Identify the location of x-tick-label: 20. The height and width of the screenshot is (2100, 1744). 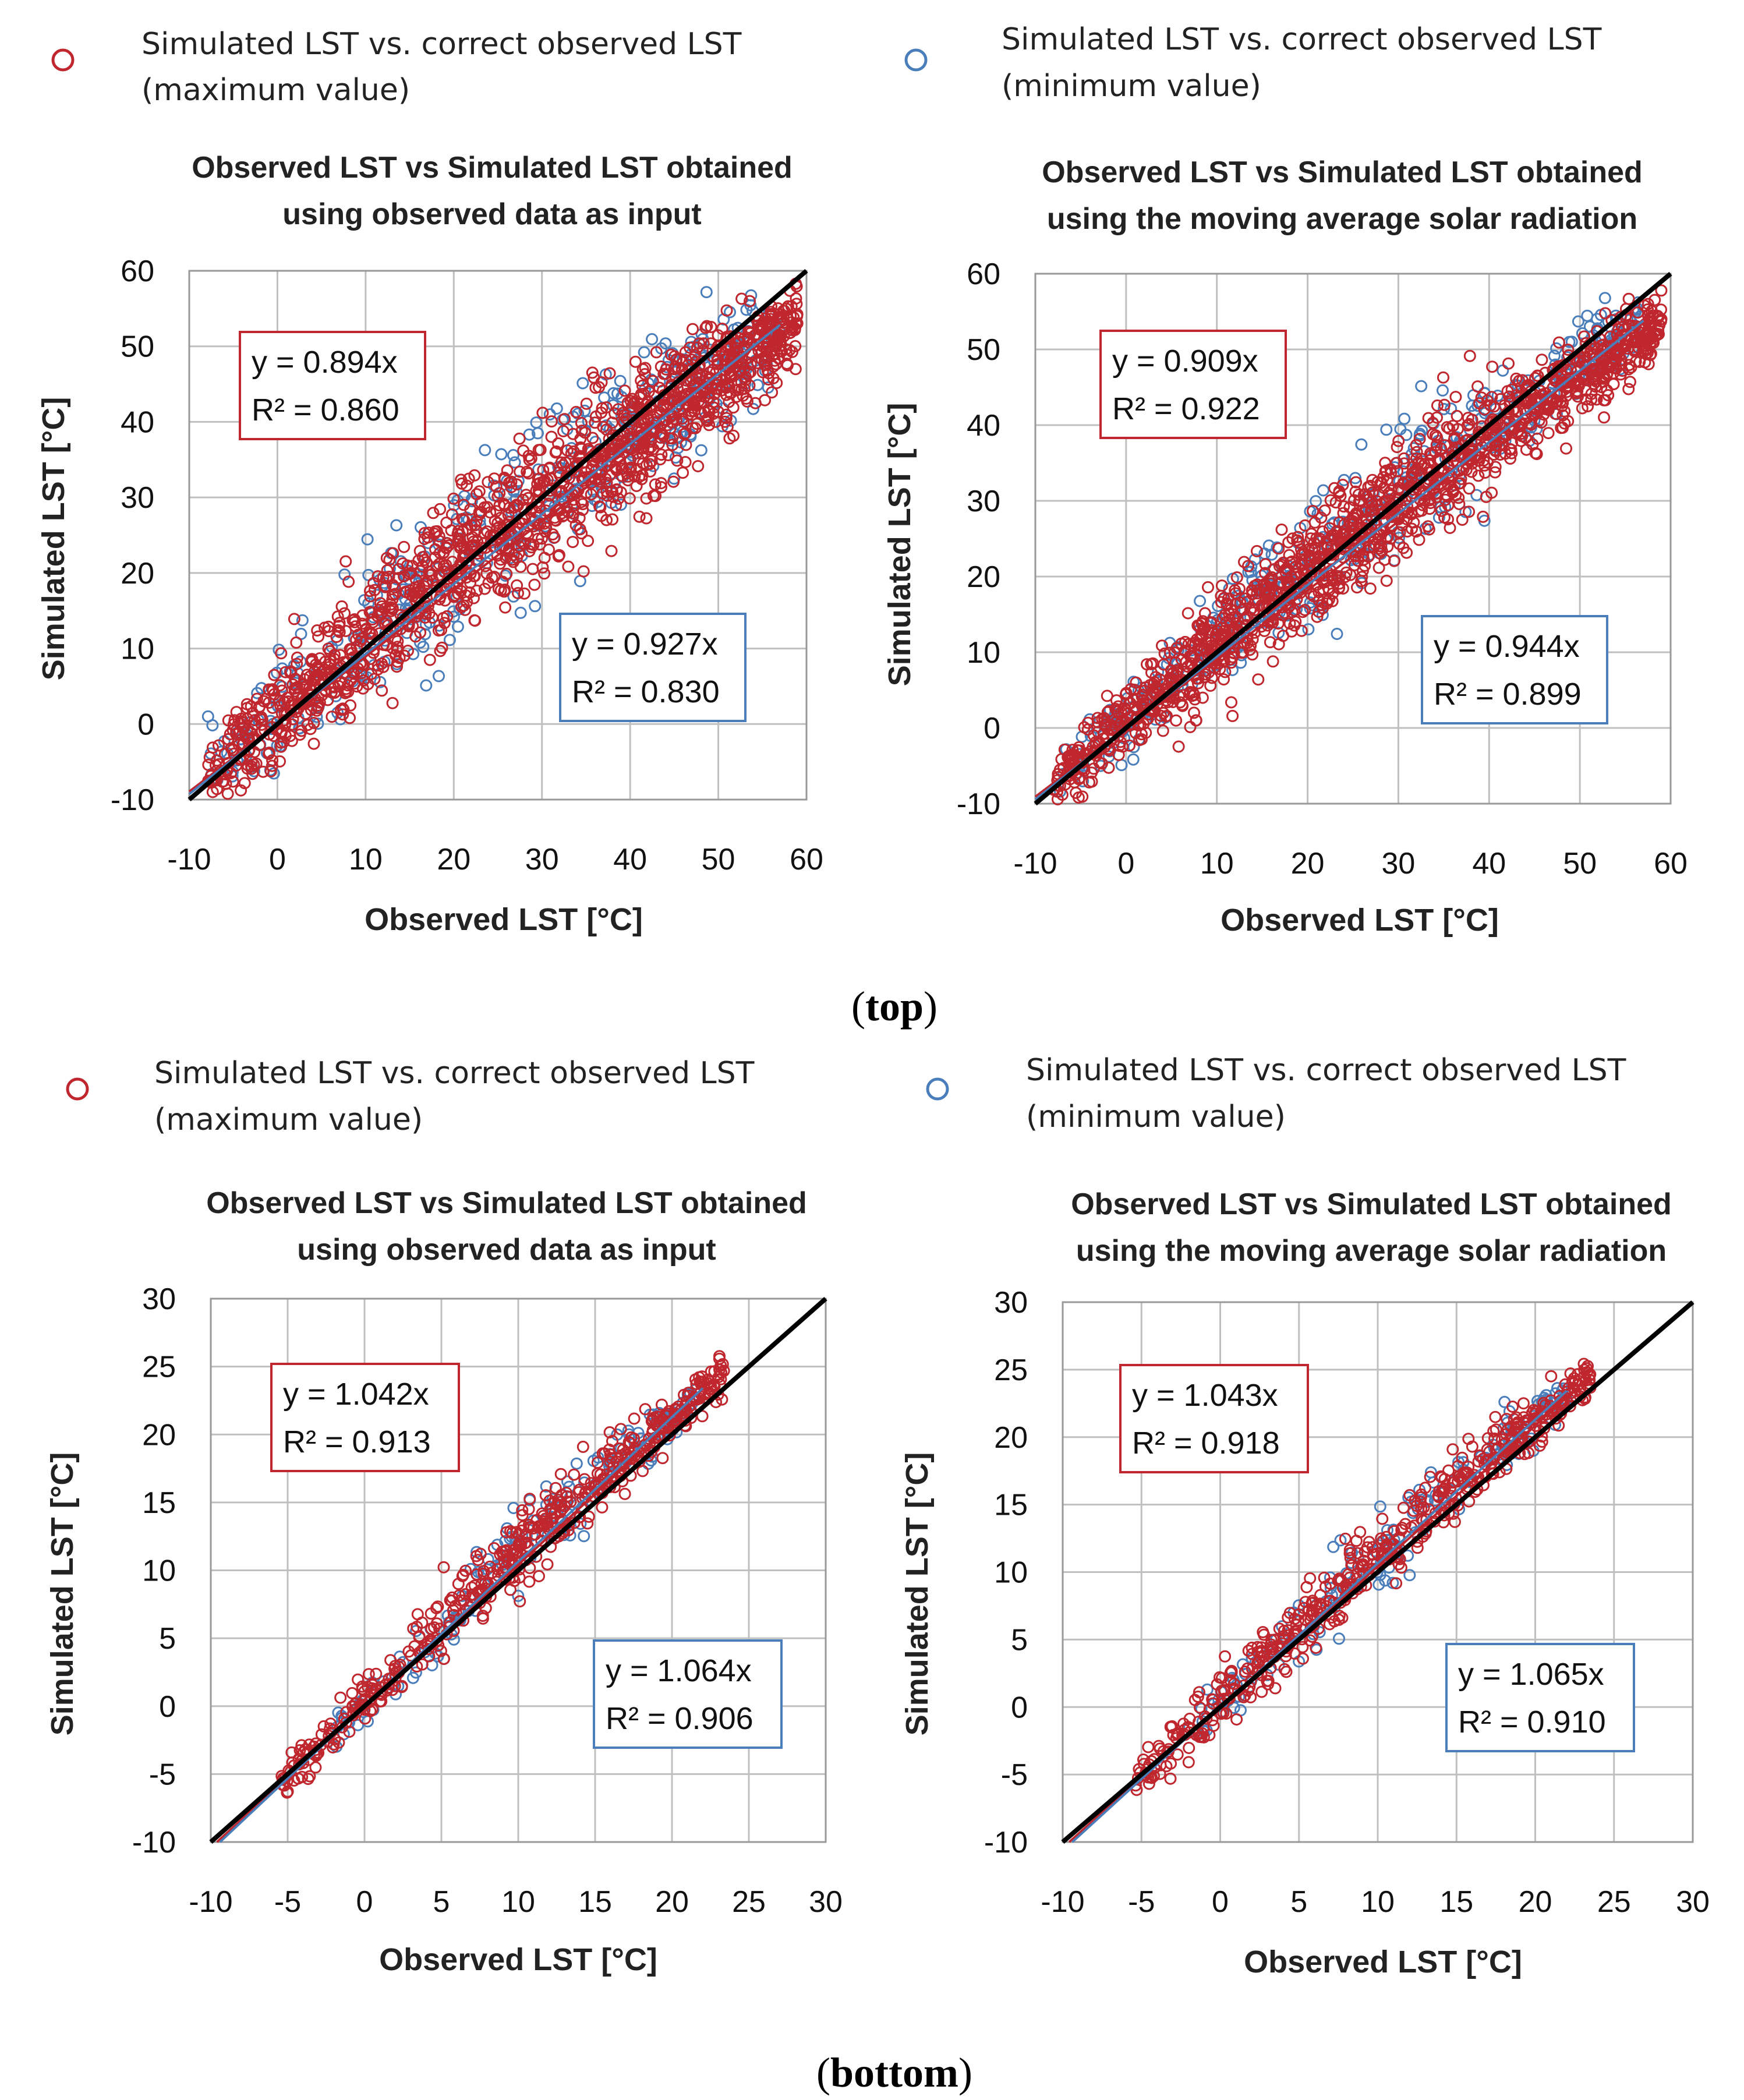
(1308, 864).